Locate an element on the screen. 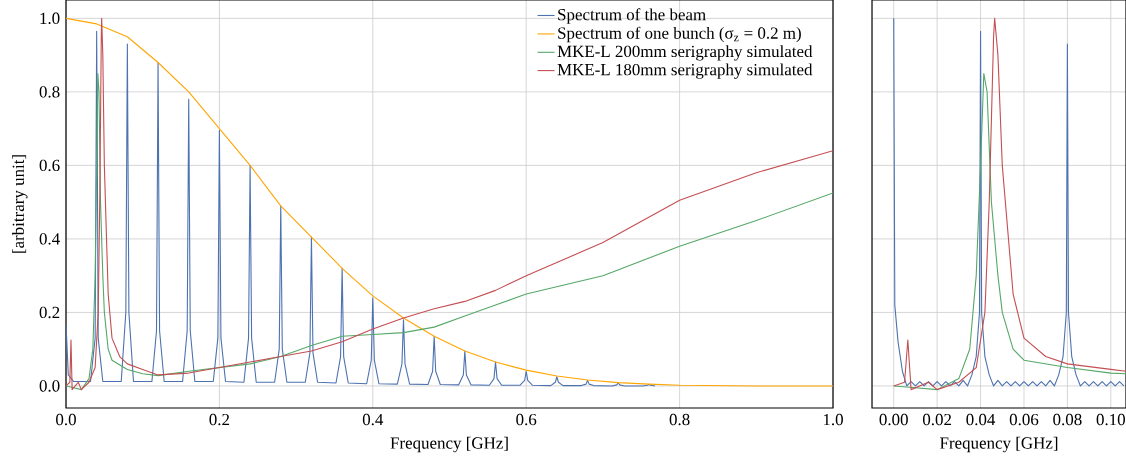 The width and height of the screenshot is (1126, 467). x-tick-label: 0.00 is located at coordinates (893, 419).